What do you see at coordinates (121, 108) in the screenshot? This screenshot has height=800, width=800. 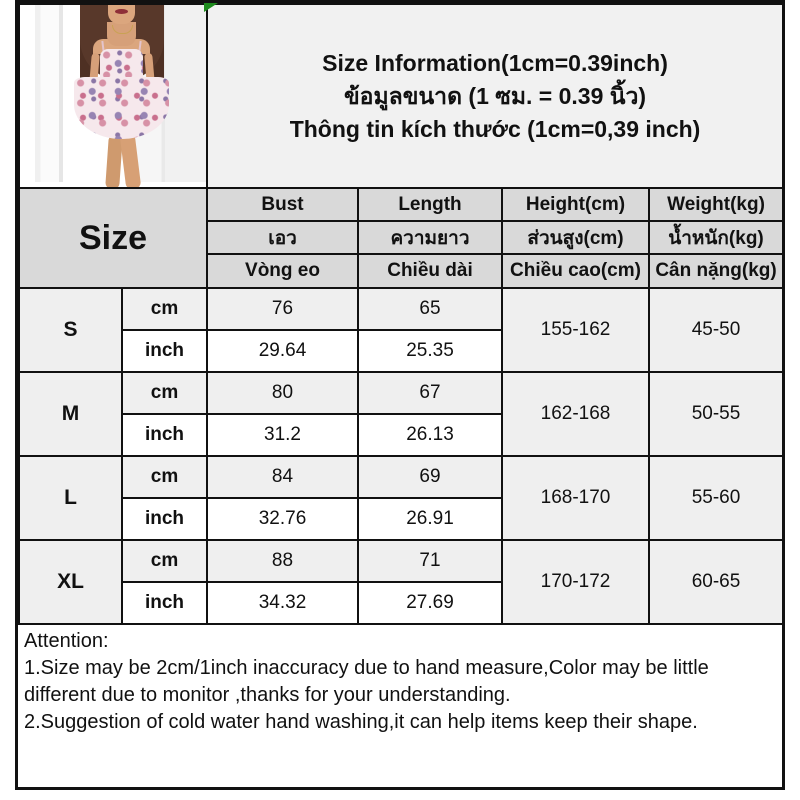 I see `floral-dress-skirt` at bounding box center [121, 108].